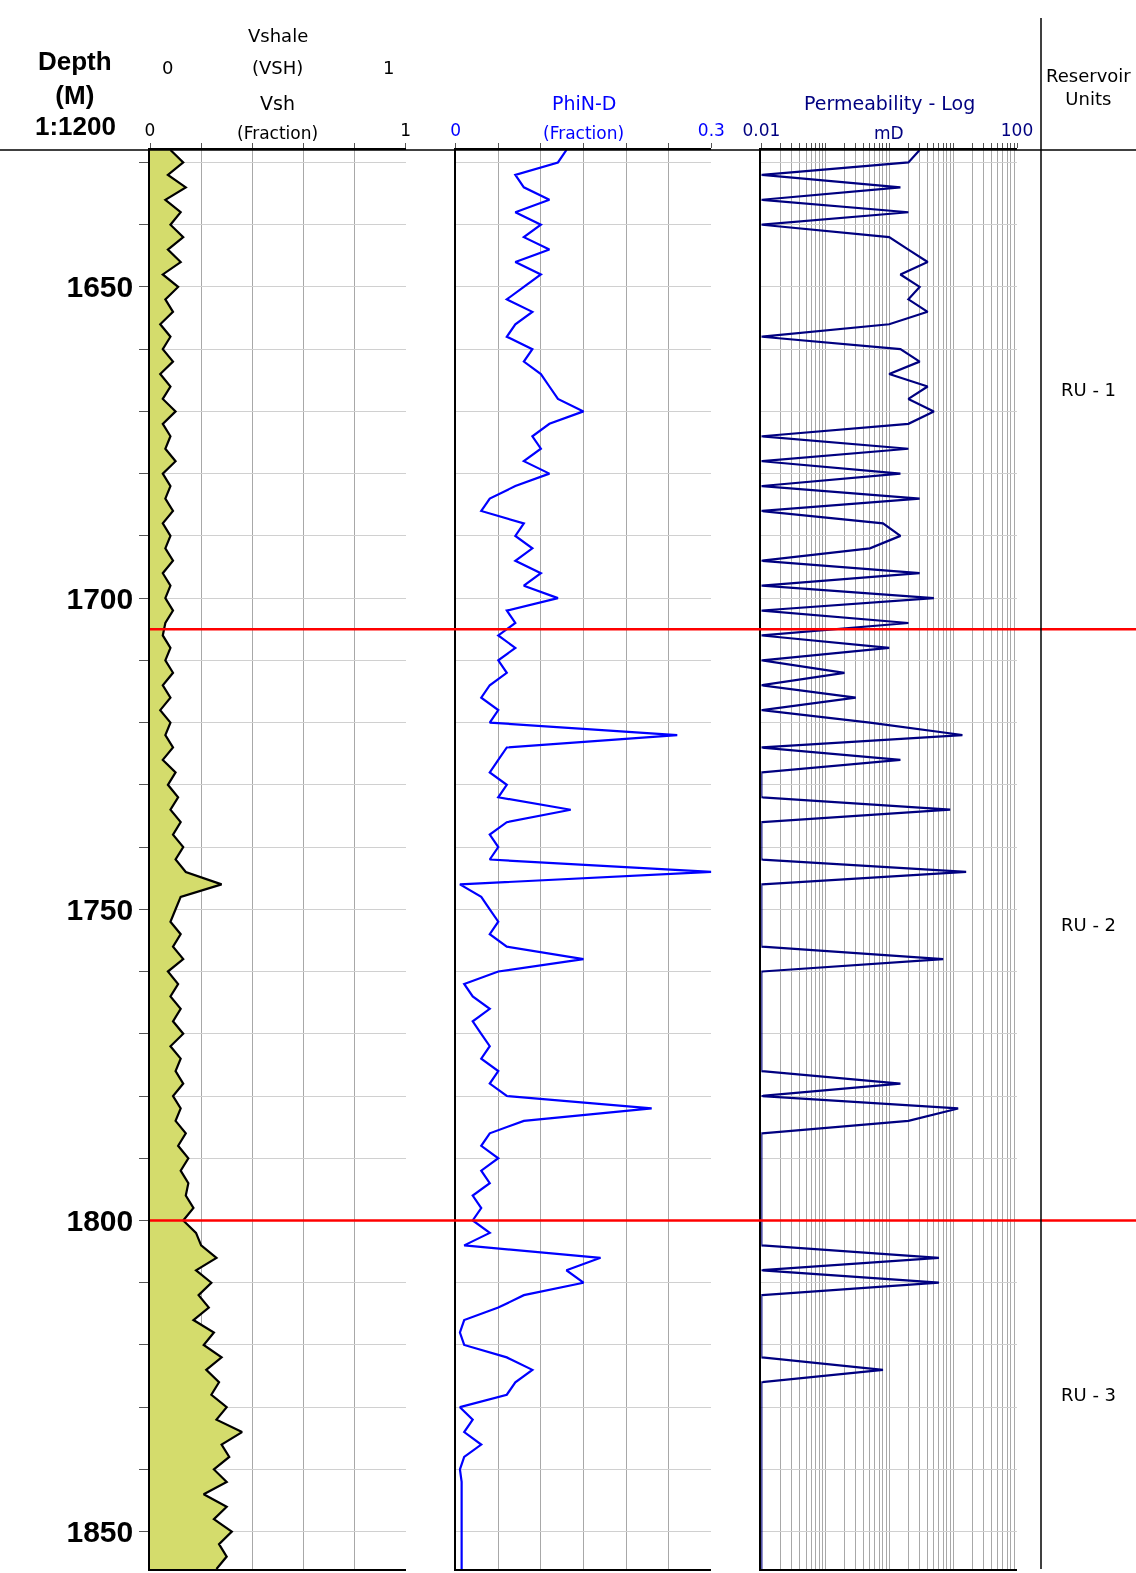 The height and width of the screenshot is (1573, 1136). I want to click on chart-title: Permeability - Log, so click(890, 103).